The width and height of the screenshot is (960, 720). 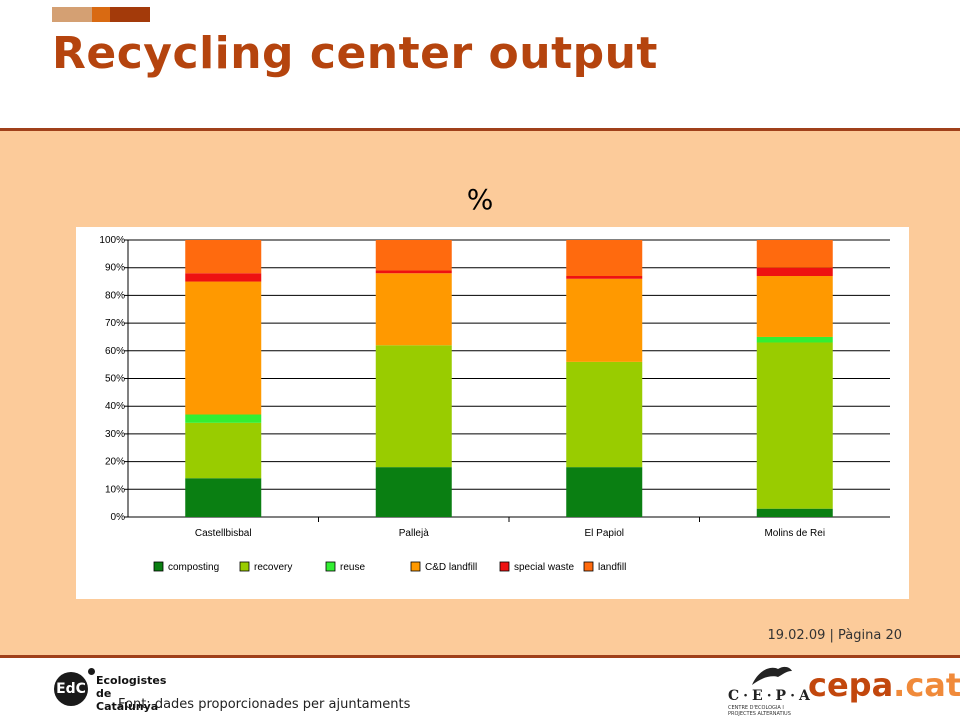 What do you see at coordinates (130, 14) in the screenshot?
I see `header-decor-block-dark` at bounding box center [130, 14].